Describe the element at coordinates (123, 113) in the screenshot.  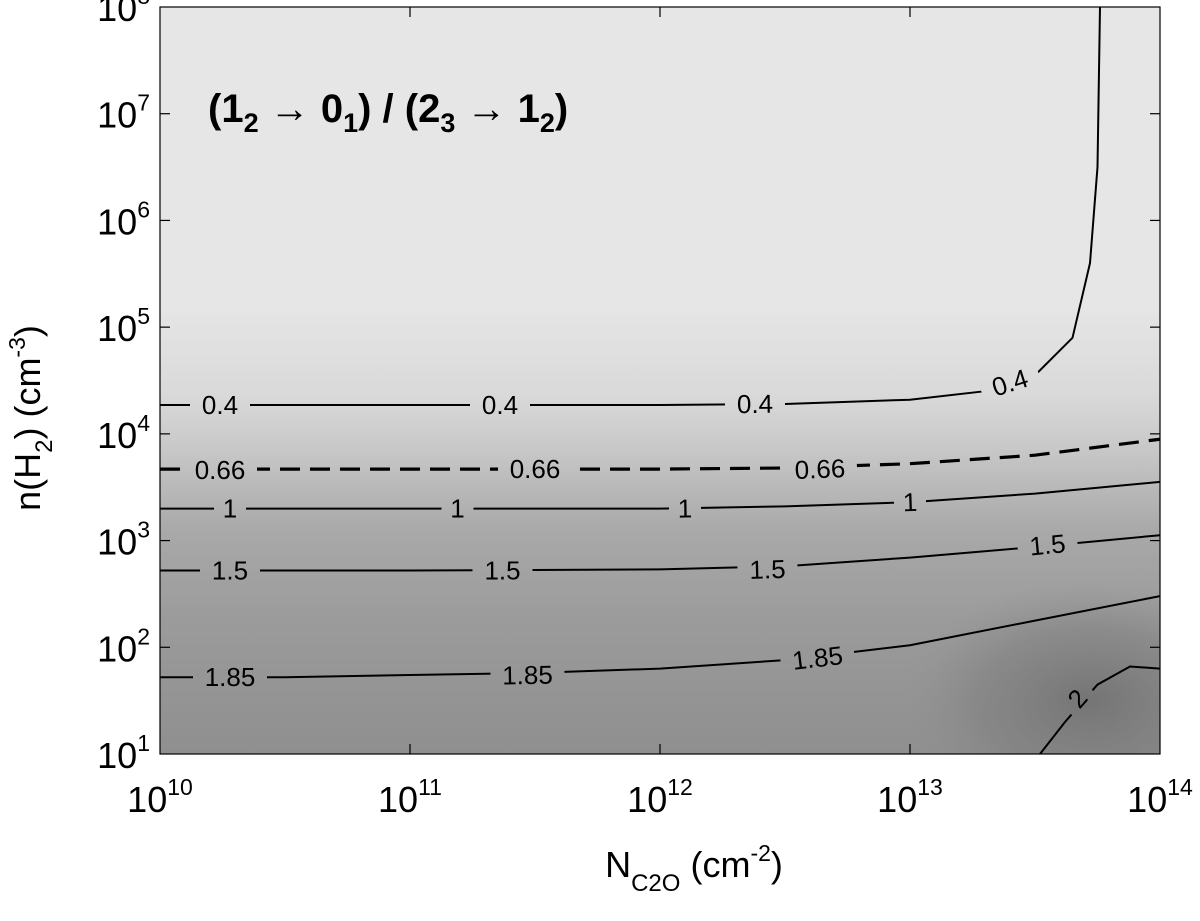
I see `y-tick-label: 10⁷` at that location.